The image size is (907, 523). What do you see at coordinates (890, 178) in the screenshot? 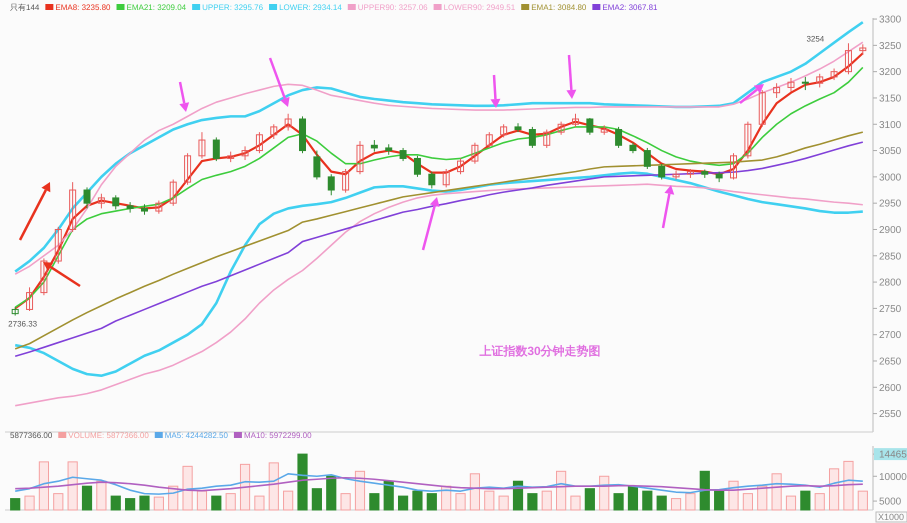
I see `y-tick-label: 3000` at bounding box center [890, 178].